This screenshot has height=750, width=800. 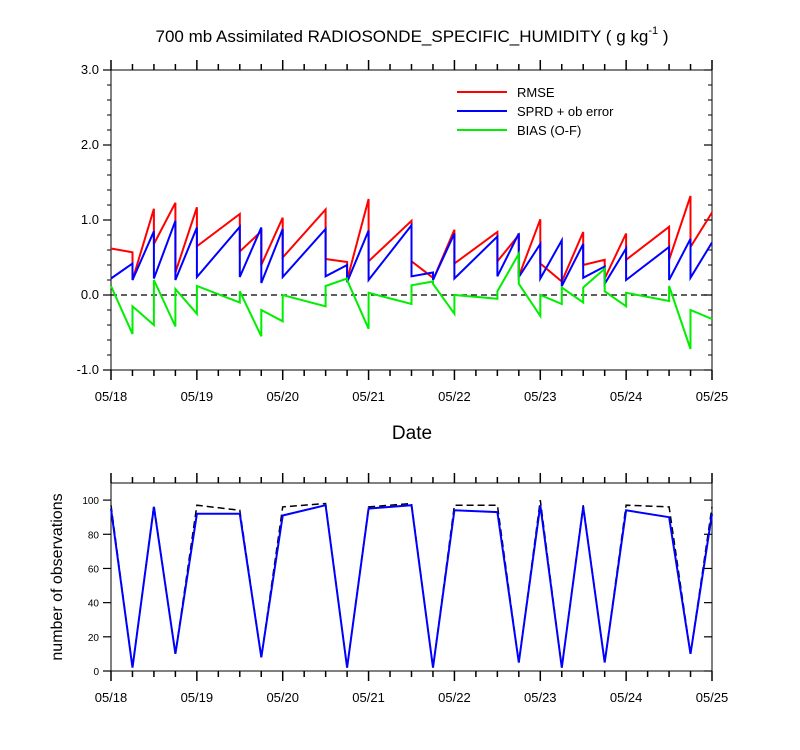 What do you see at coordinates (57, 576) in the screenshot?
I see `bottom-y-axis-label: number of observations` at bounding box center [57, 576].